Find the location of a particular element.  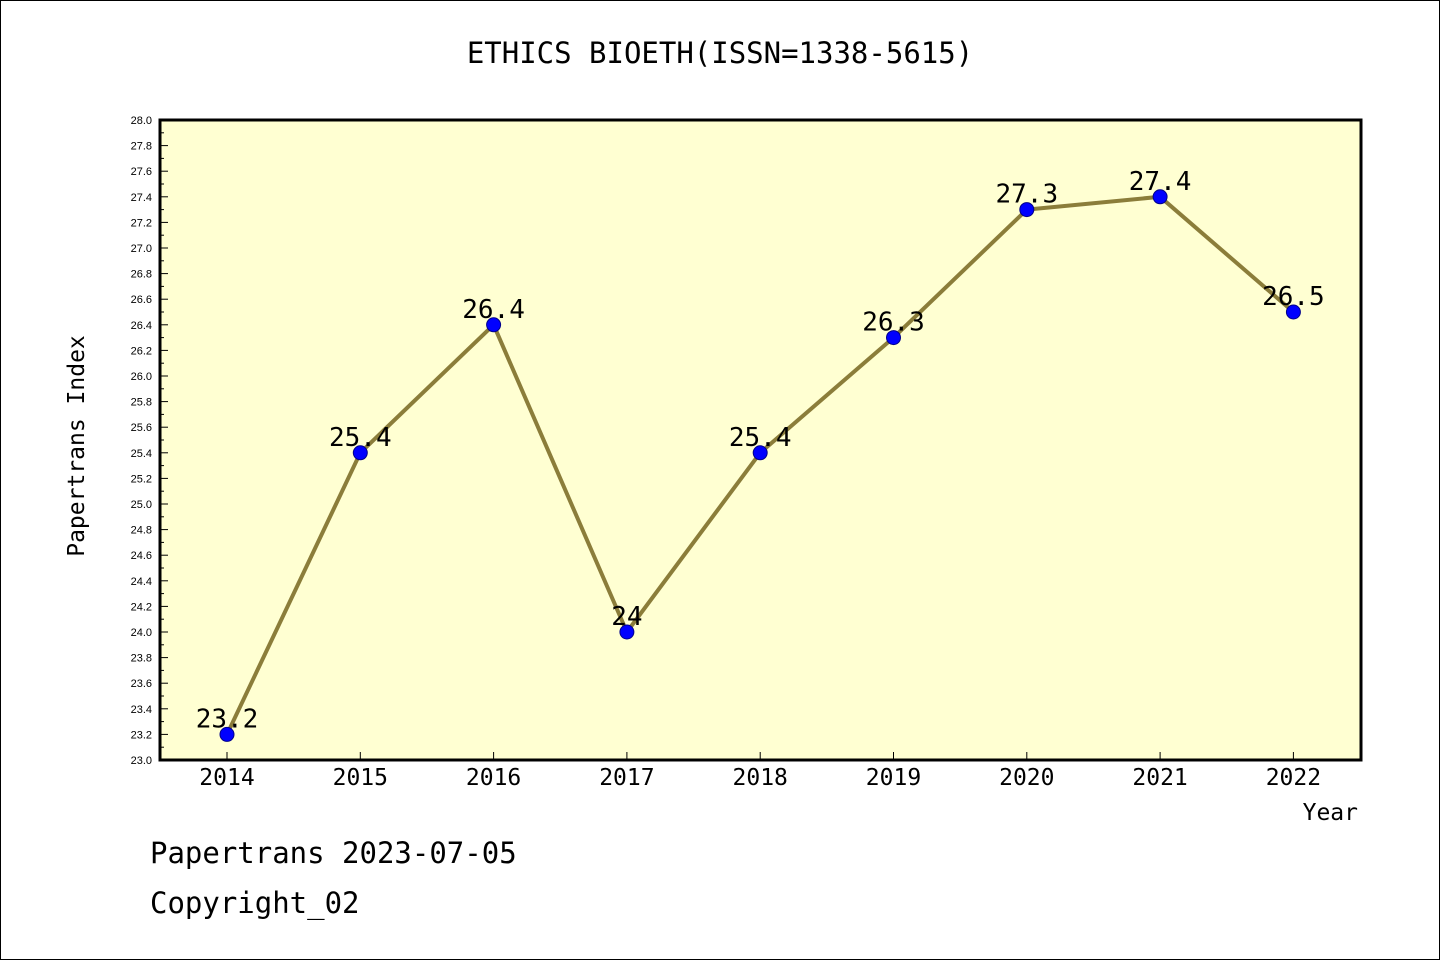

x-tick-label: 2015 is located at coordinates (360, 778).